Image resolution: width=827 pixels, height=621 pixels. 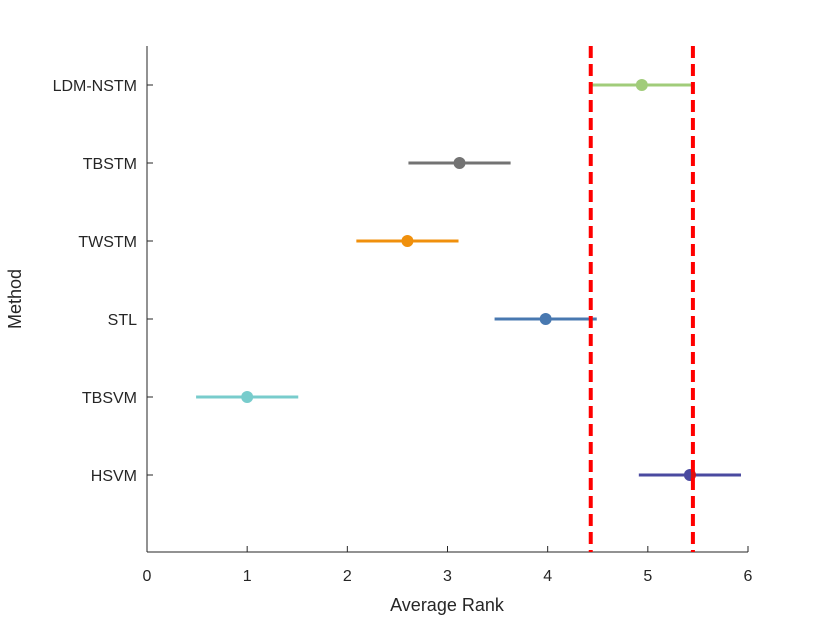 I want to click on y-ticks: LDM-NSTM TBSTM TWSTM STL TBSVM HSVM, so click(x=103, y=281).